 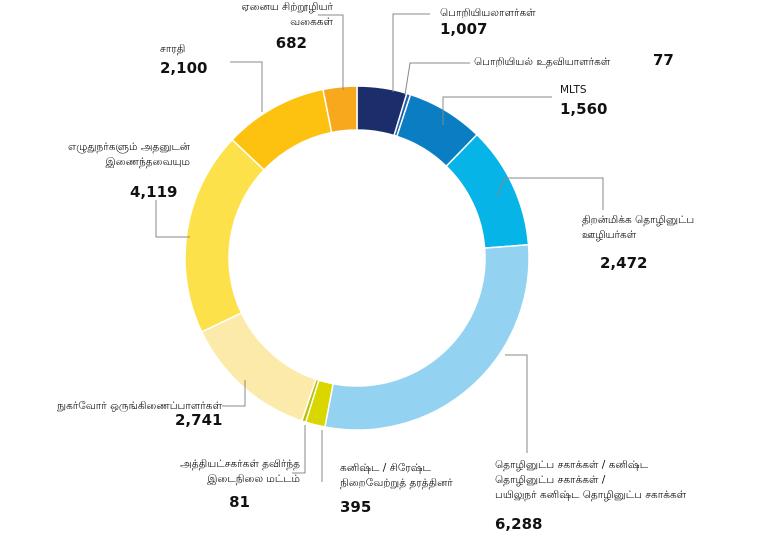 I want to click on value-label: 395, so click(x=356, y=507).